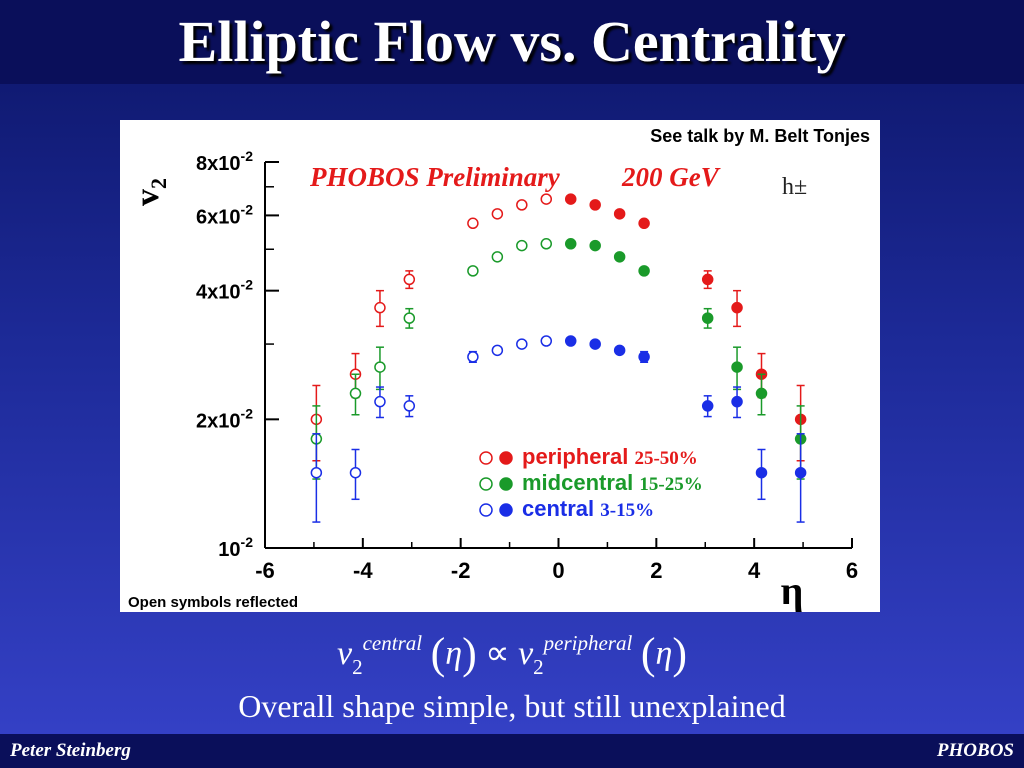 This screenshot has height=768, width=1024. I want to click on x-tick-label: 0, so click(558, 570).